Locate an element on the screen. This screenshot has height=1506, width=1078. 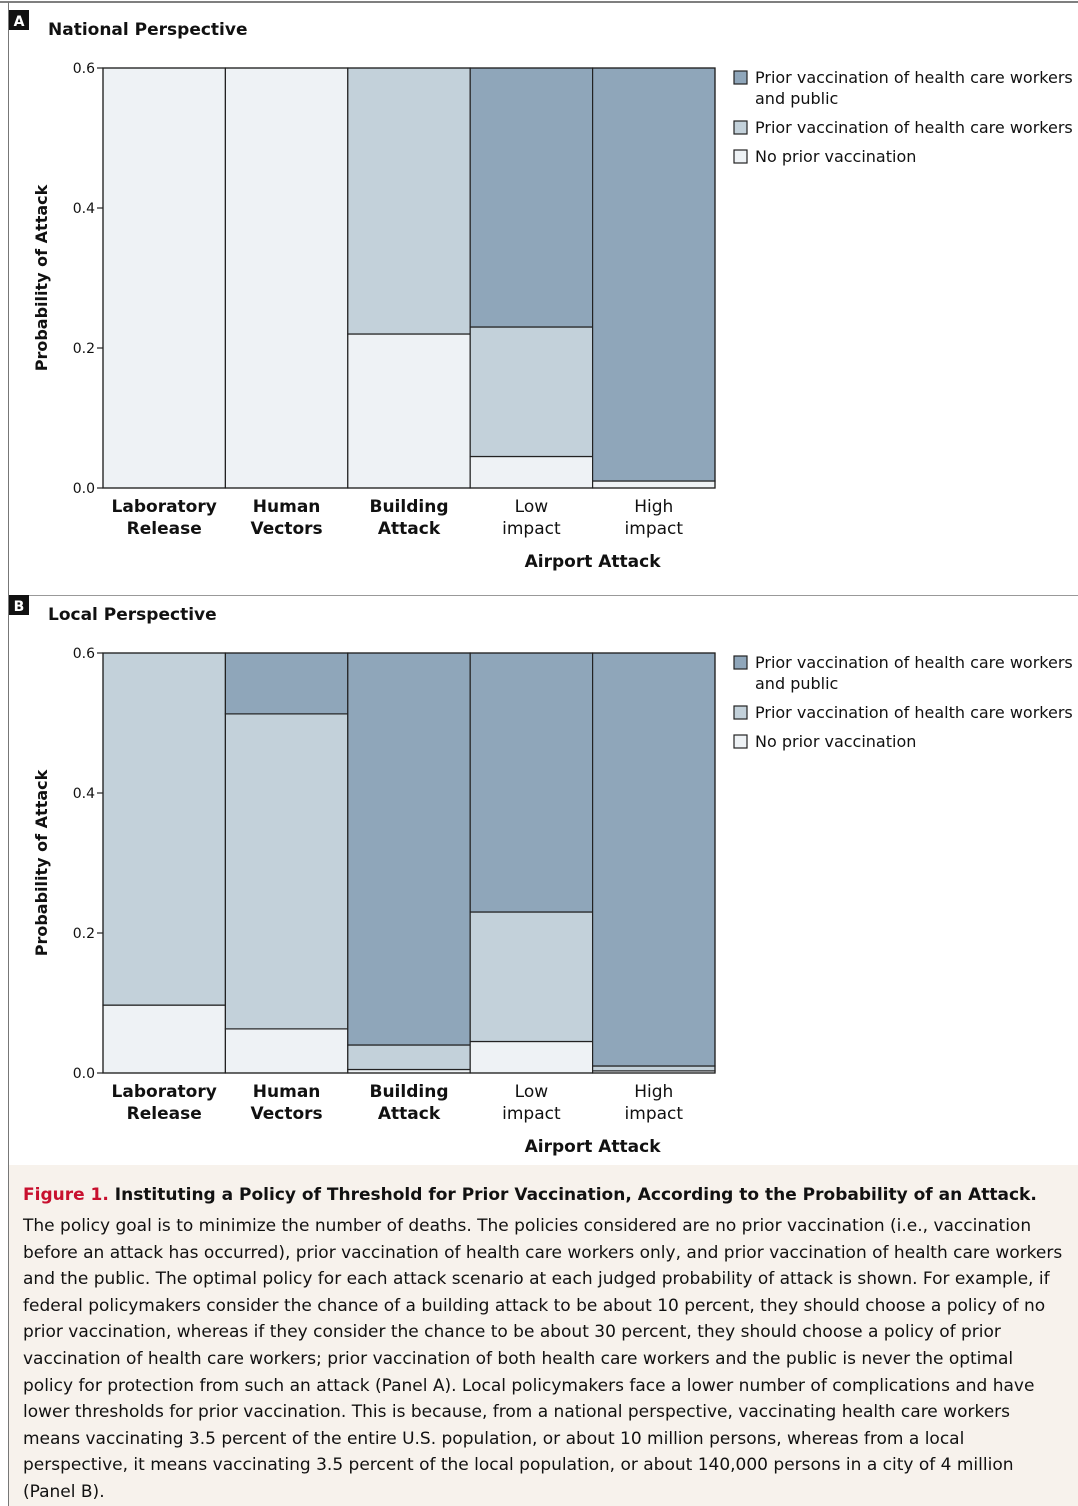
caption-label: Figure 1. is located at coordinates (66, 1195).